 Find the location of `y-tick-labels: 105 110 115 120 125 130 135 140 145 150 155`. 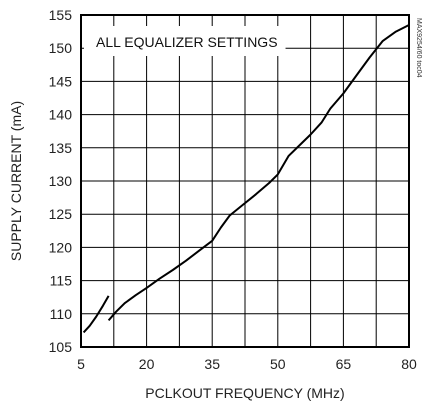

y-tick-labels: 105 110 115 120 125 130 135 140 145 150 155 is located at coordinates (61, 181).